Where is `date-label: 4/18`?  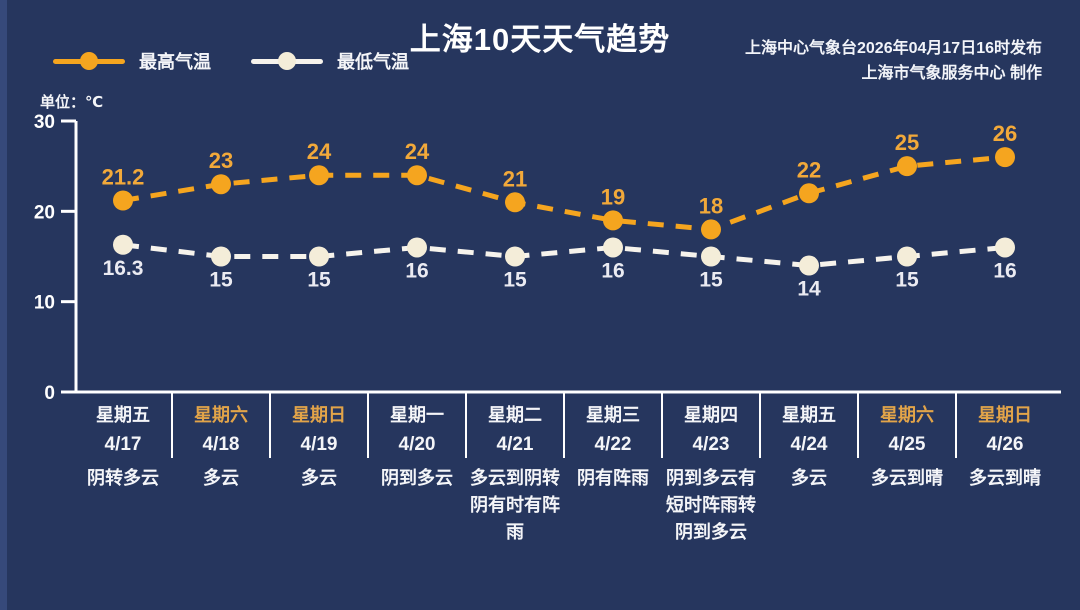
date-label: 4/18 is located at coordinates (221, 444).